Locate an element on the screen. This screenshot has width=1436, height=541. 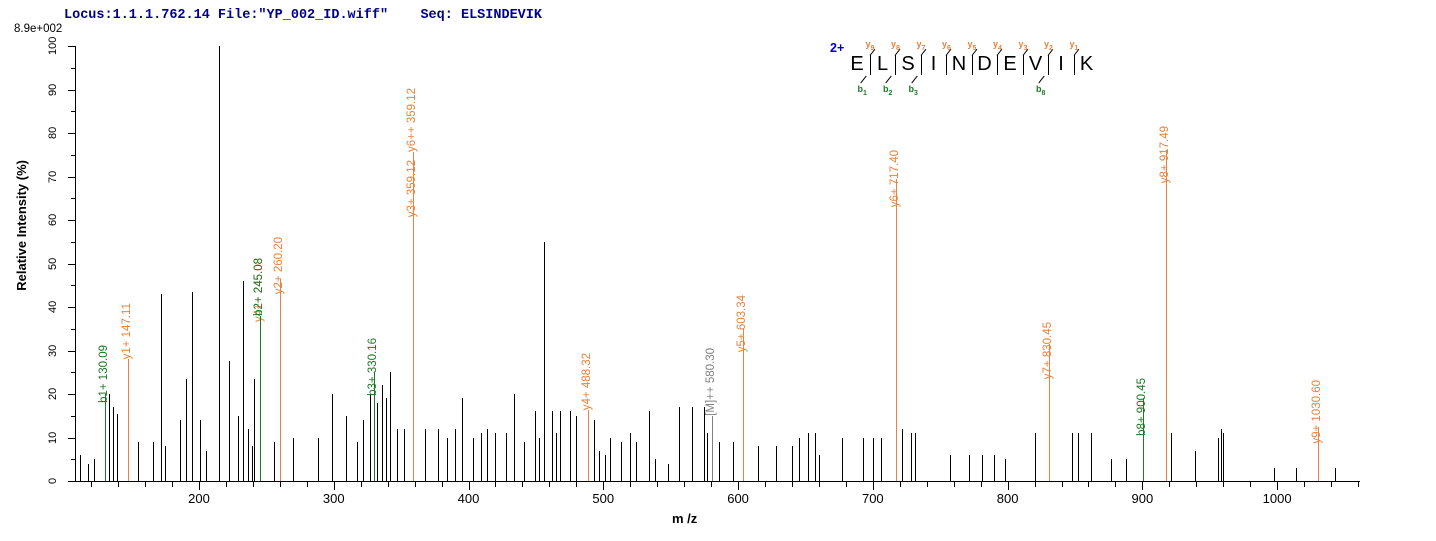
y-axis-tick-label: 80 is located at coordinates (53, 133).